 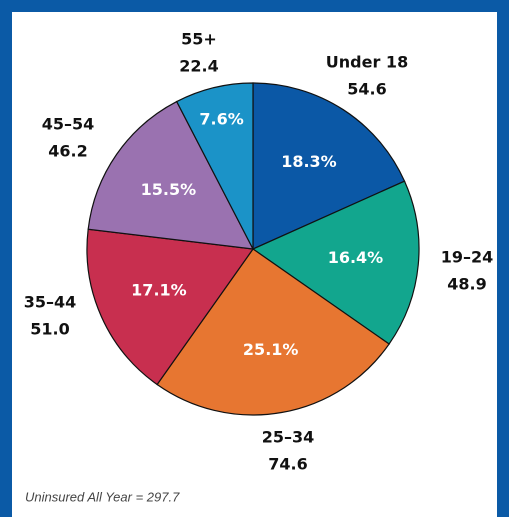 I want to click on category-label: 35–44, so click(x=50, y=302).